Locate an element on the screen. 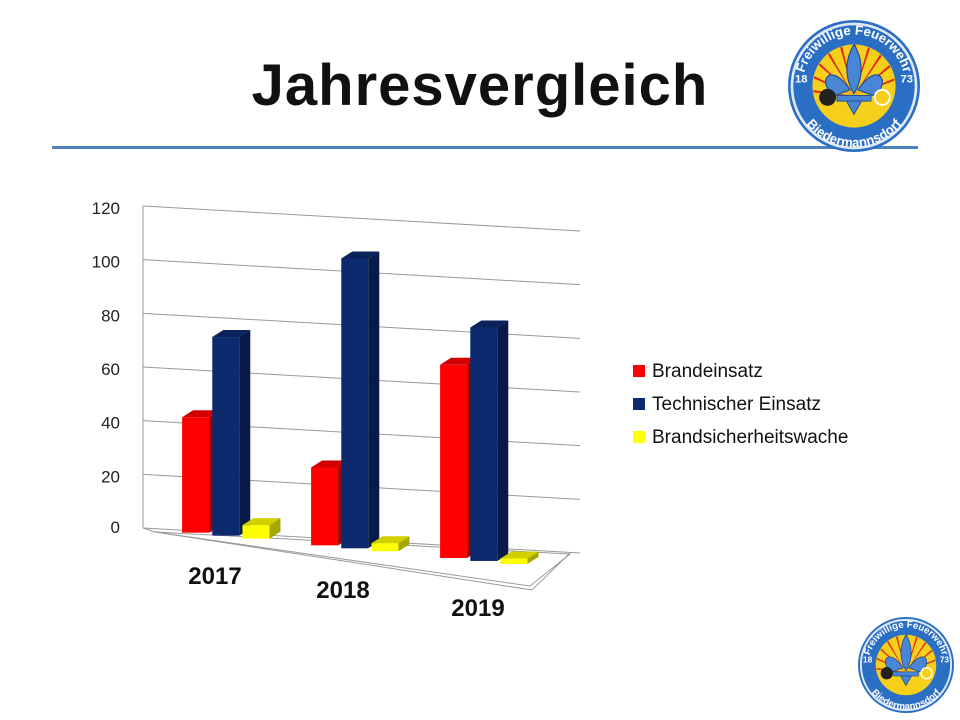 The height and width of the screenshot is (720, 960). legend-label: Technischer Einsatz is located at coordinates (736, 404).